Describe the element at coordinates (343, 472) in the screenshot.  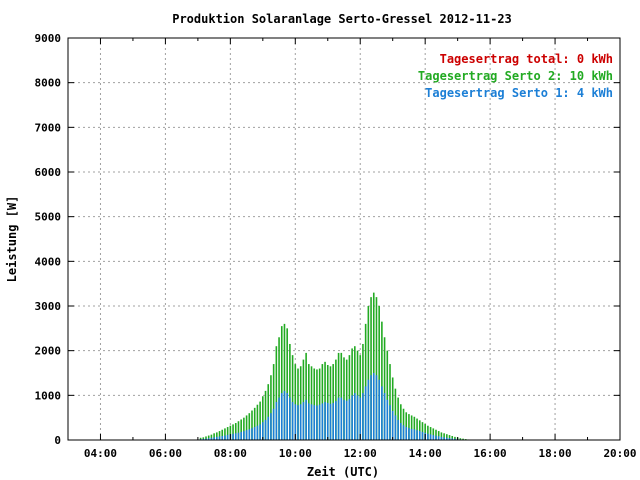
I see `x-axis-label: Zeit (UTC)` at that location.